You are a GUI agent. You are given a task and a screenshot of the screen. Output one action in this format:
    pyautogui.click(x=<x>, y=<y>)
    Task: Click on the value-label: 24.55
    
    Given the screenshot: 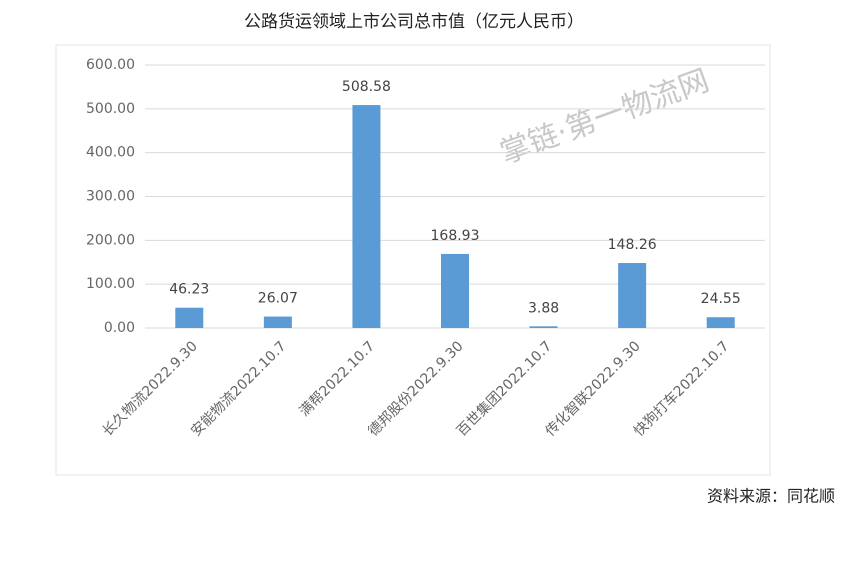 What is the action you would take?
    pyautogui.click(x=721, y=299)
    